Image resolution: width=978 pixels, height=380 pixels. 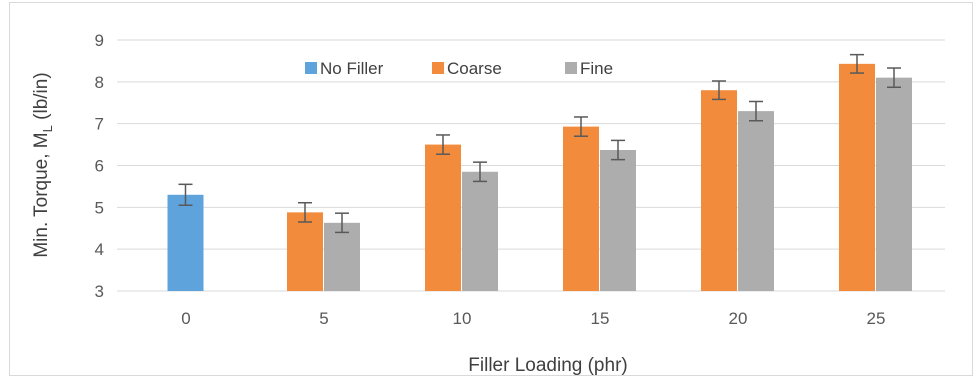 What do you see at coordinates (311, 68) in the screenshot?
I see `legend-swatch-no-filler` at bounding box center [311, 68].